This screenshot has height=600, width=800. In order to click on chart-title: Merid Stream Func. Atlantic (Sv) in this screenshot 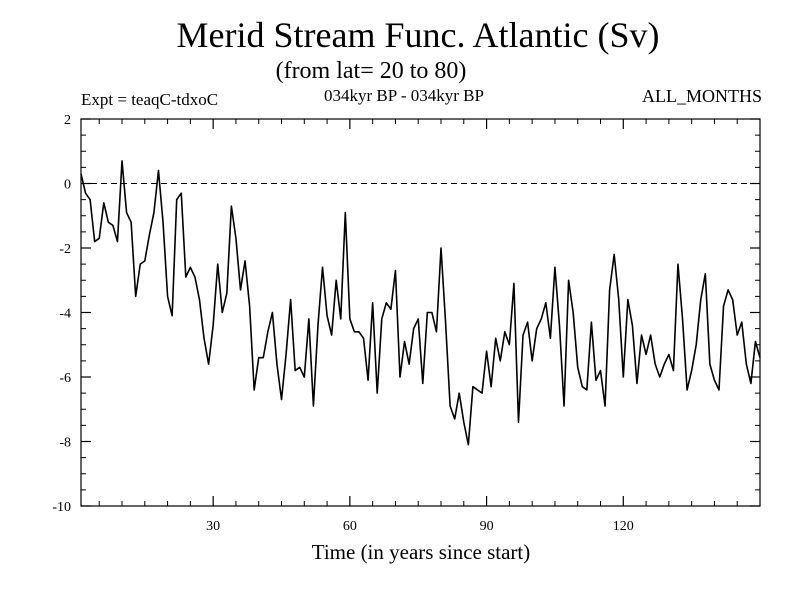, I will do `click(418, 35)`.